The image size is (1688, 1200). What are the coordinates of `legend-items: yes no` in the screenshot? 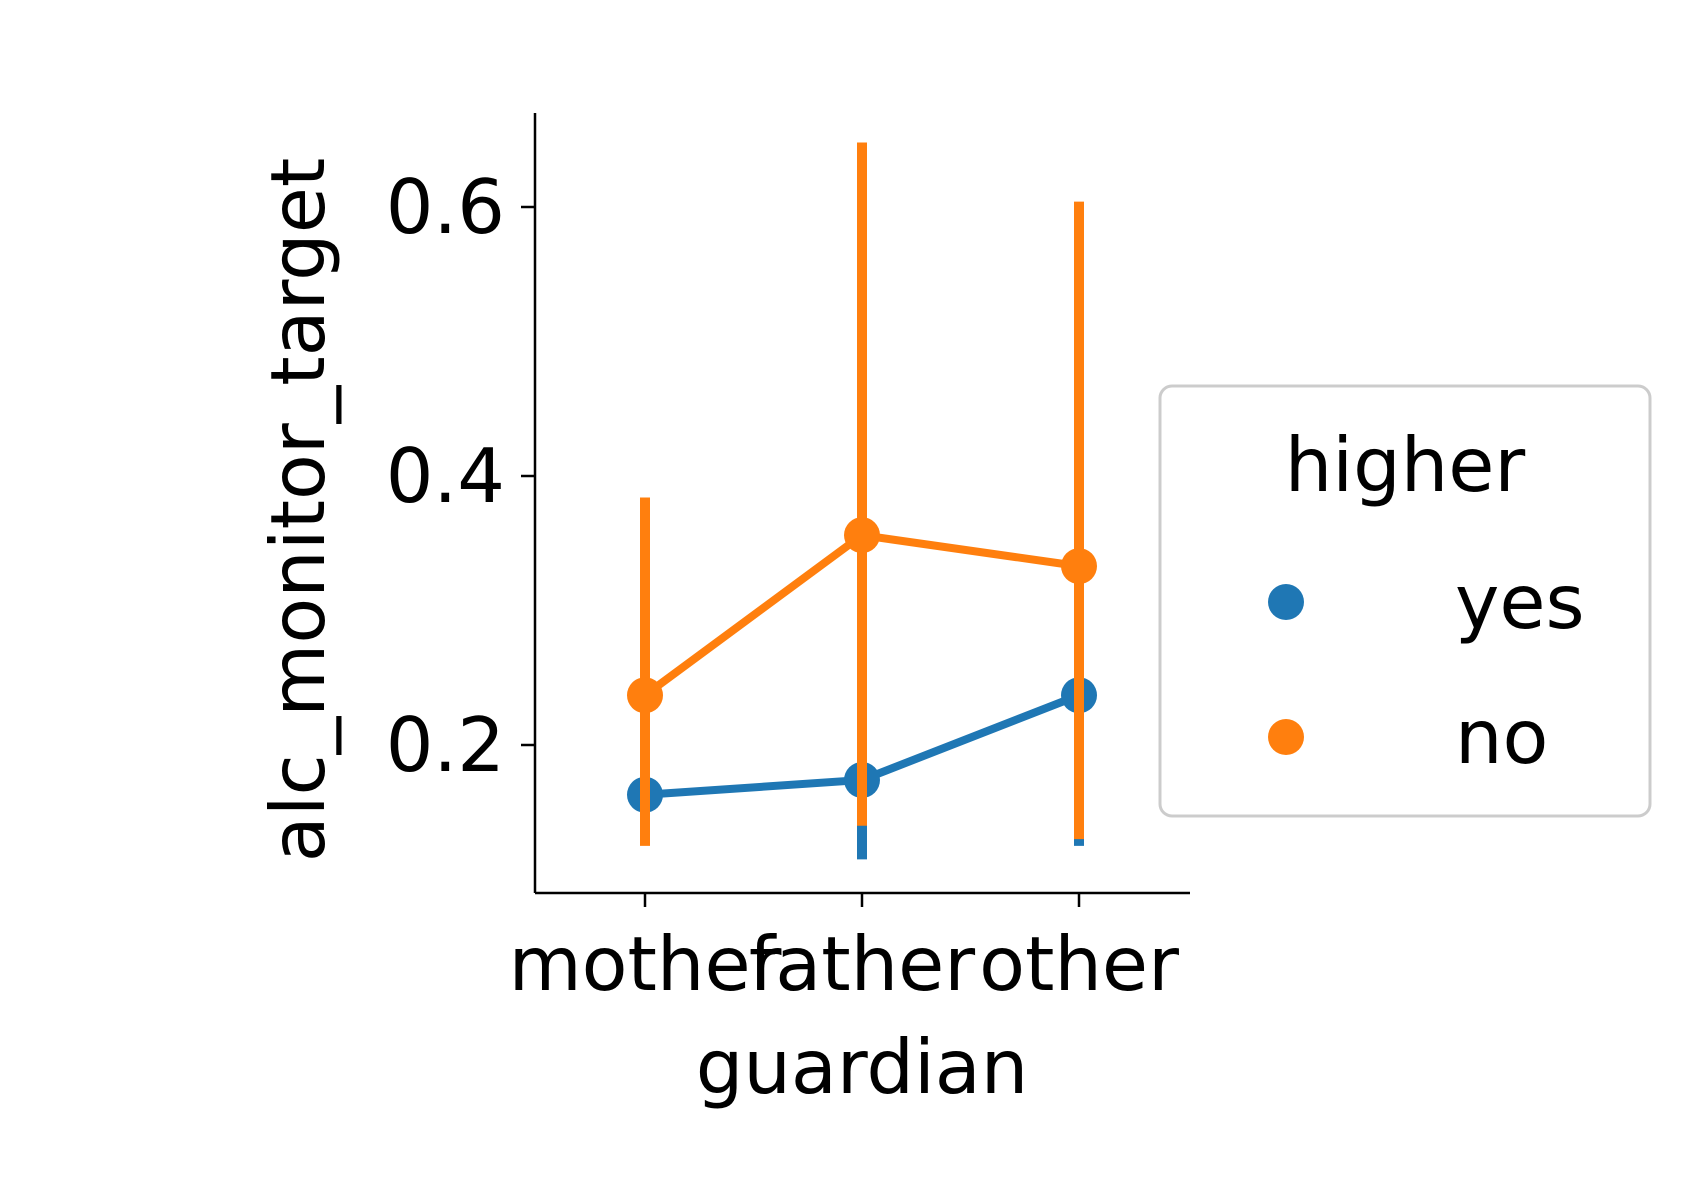 It's located at (1426, 669).